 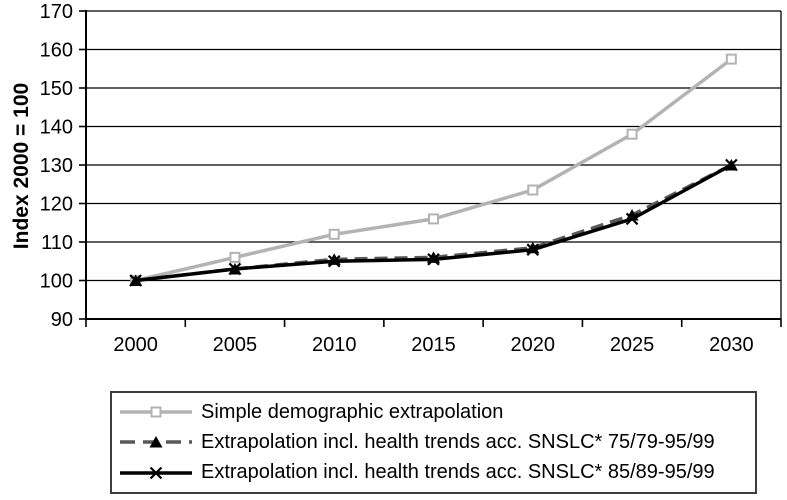 I want to click on triangle-marker-icon, so click(x=156, y=442).